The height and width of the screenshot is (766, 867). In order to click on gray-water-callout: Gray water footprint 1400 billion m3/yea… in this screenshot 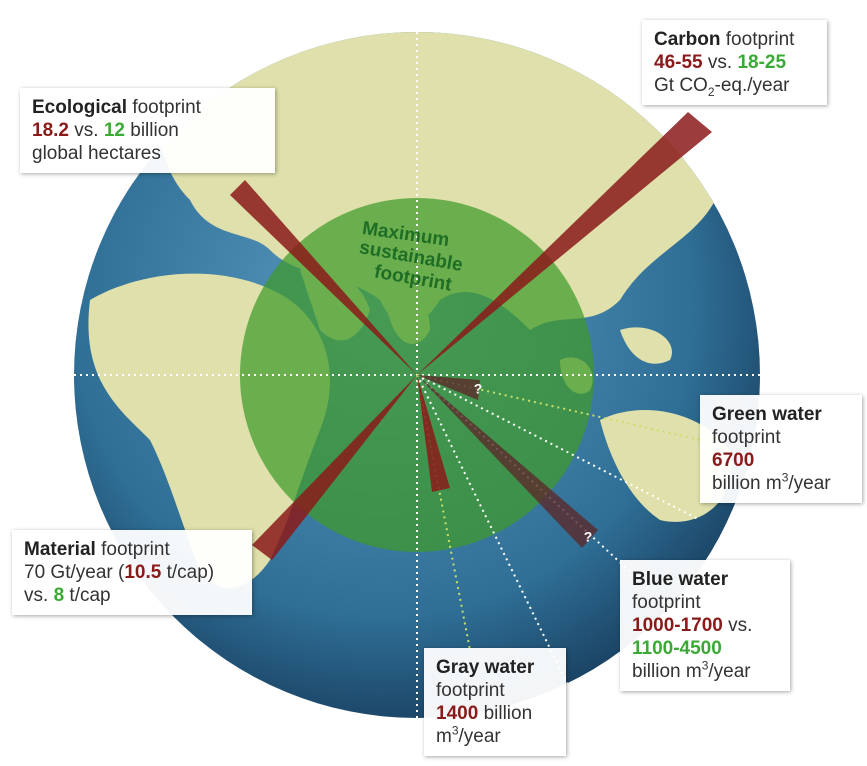, I will do `click(495, 702)`.